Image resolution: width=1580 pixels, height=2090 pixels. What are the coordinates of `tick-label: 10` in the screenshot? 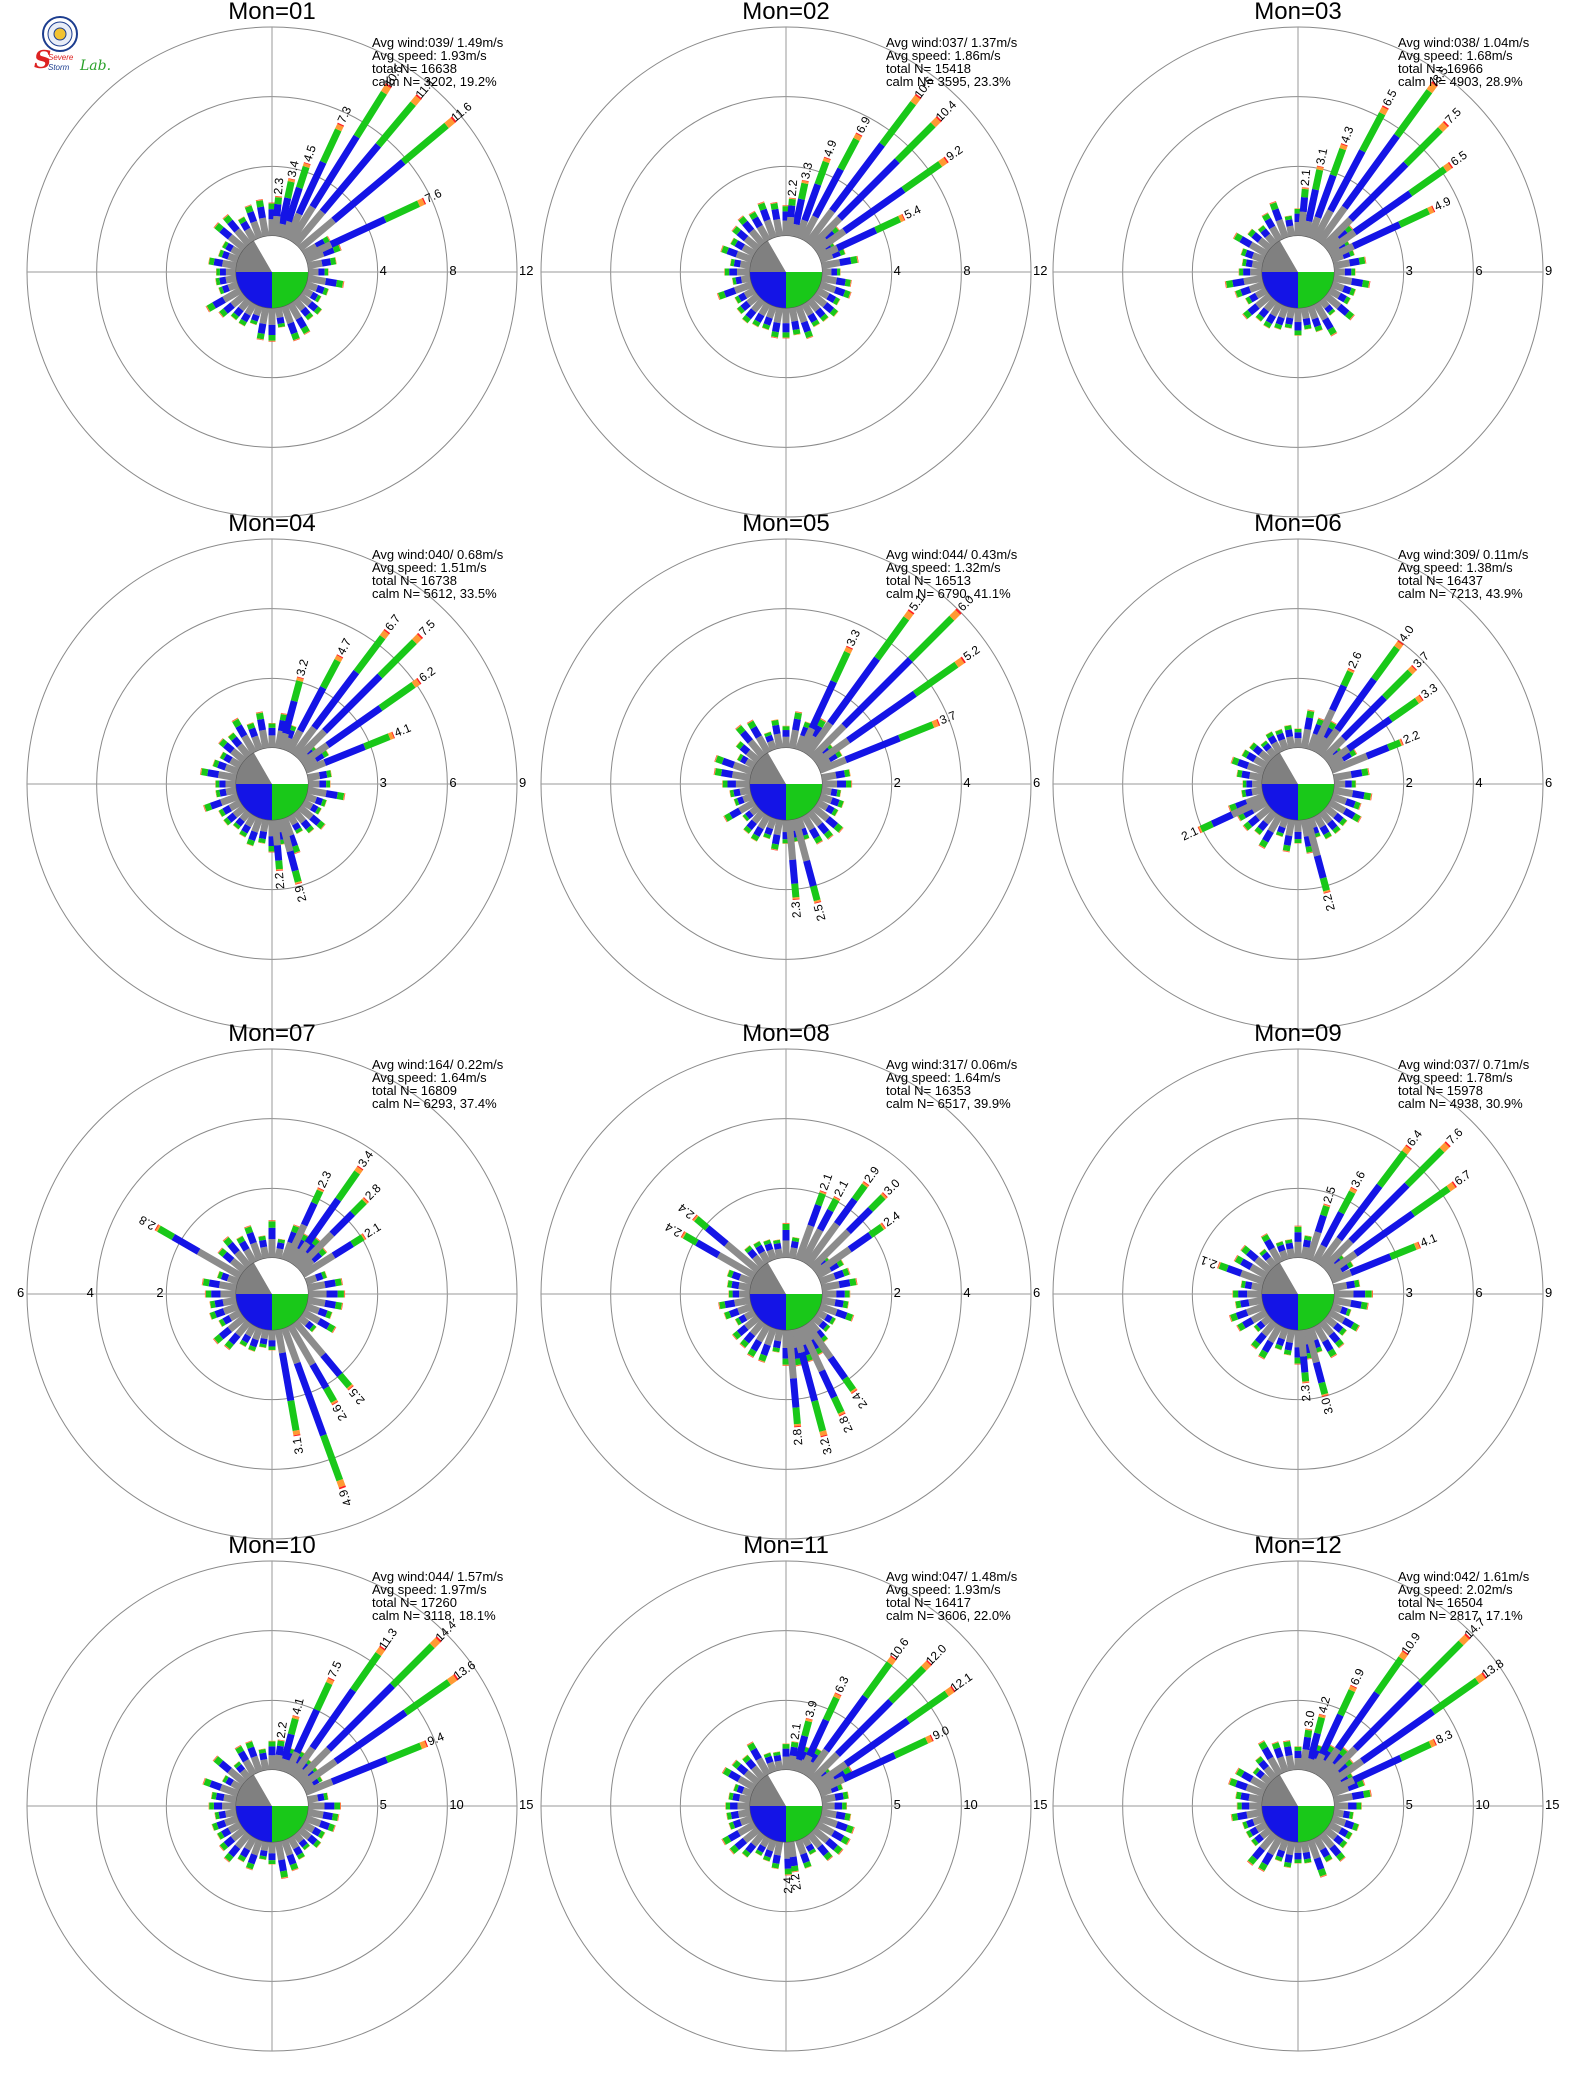 It's located at (1482, 1804).